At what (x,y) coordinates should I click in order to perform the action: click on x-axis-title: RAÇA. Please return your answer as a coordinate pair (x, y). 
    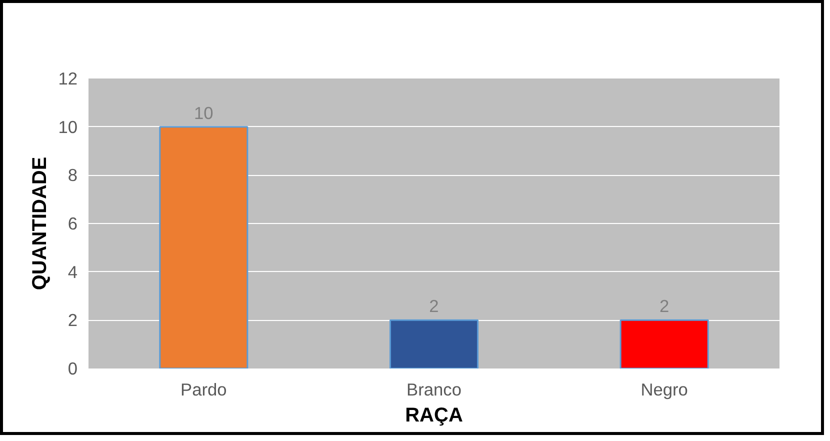
    Looking at the image, I should click on (434, 415).